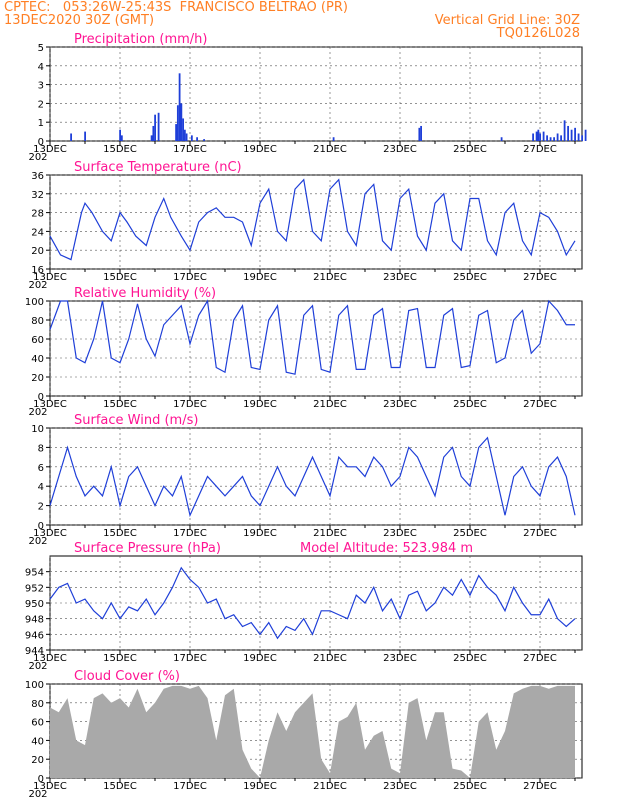 The image size is (618, 800). What do you see at coordinates (79, 20) in the screenshot?
I see `header-date: 13DEC2020 30Z (GMT)` at bounding box center [79, 20].